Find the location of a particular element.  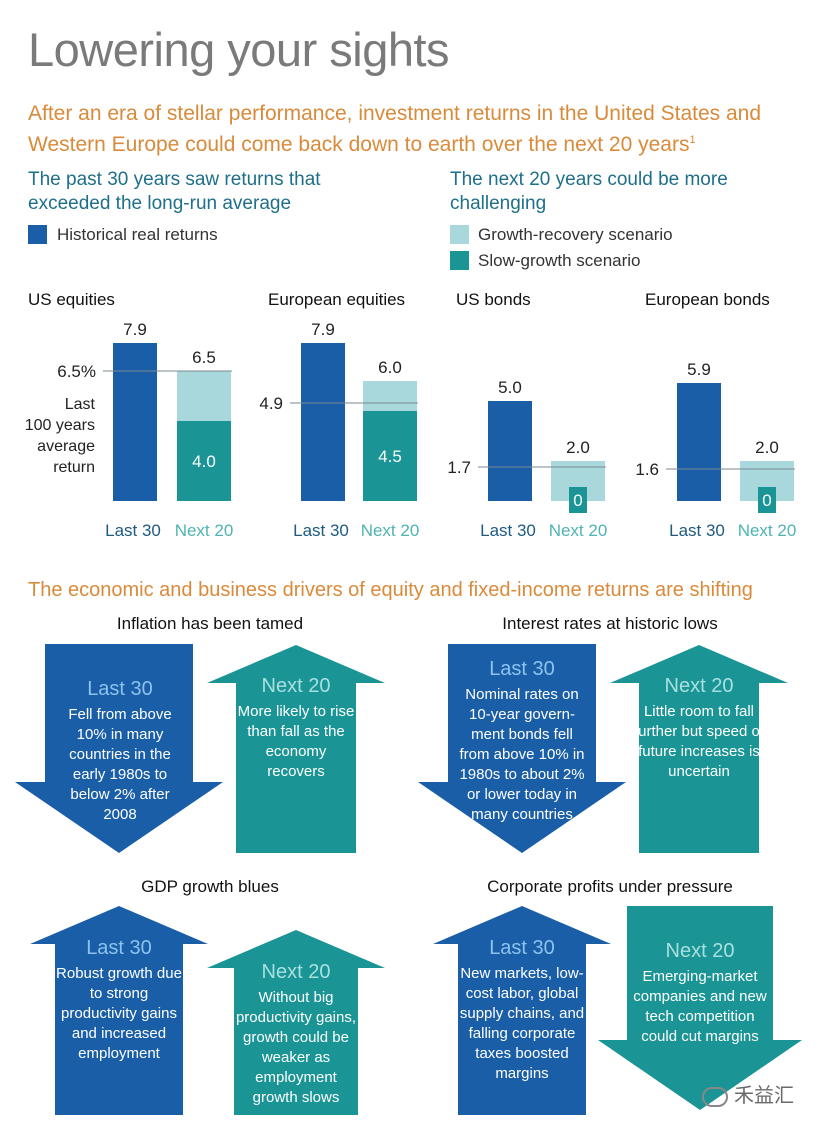

arrow-down-profits-next20 is located at coordinates (700, 1008).